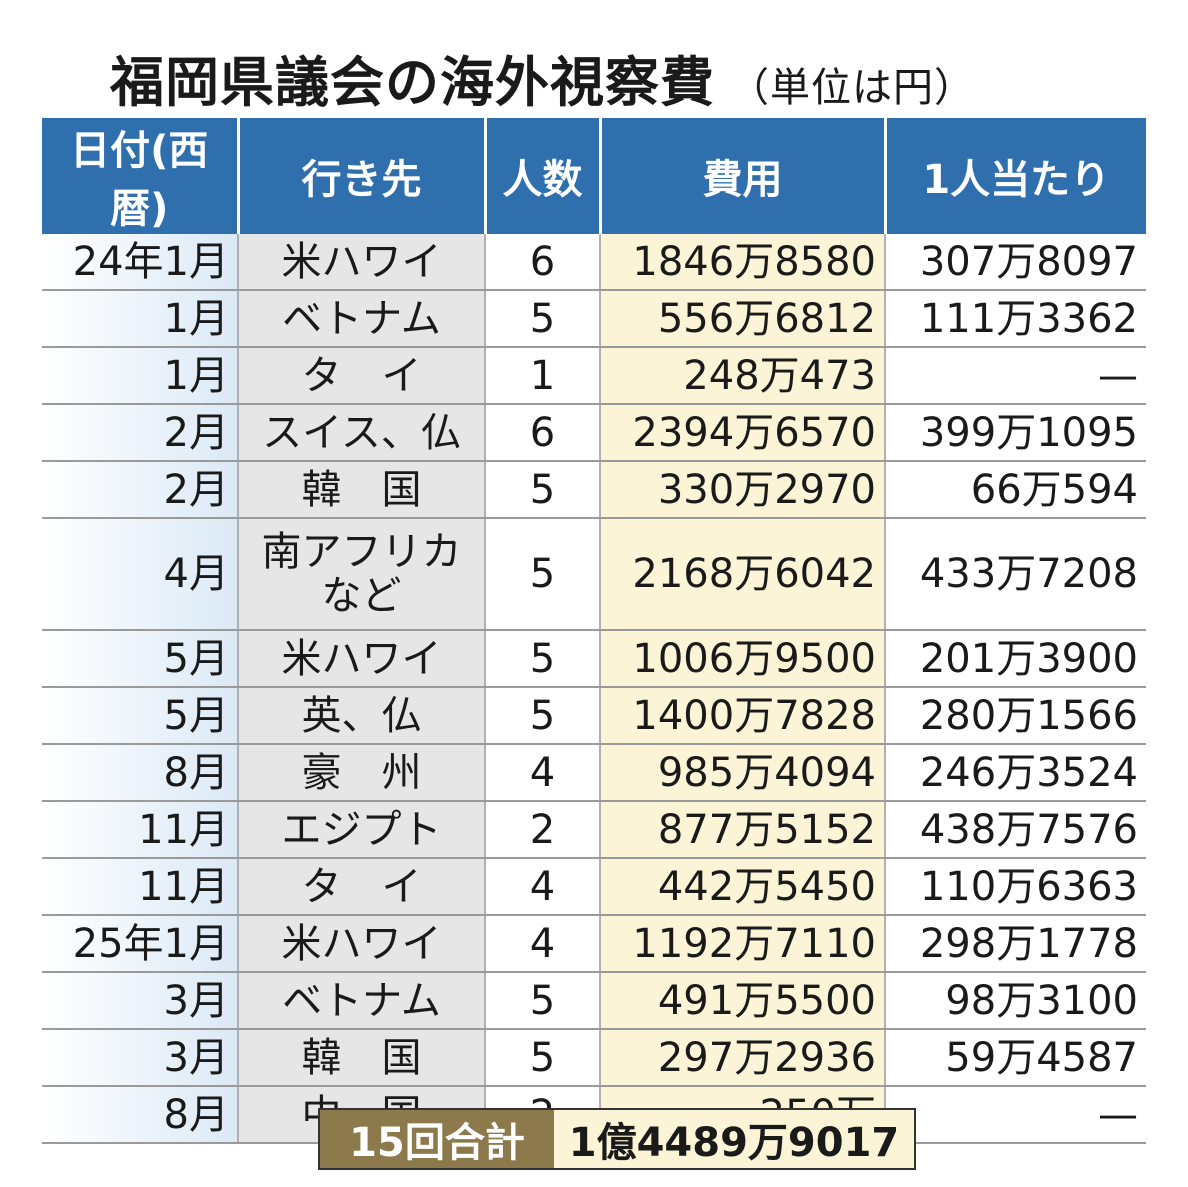  Describe the element at coordinates (361, 830) in the screenshot. I see `table-cell: エジプト` at that location.